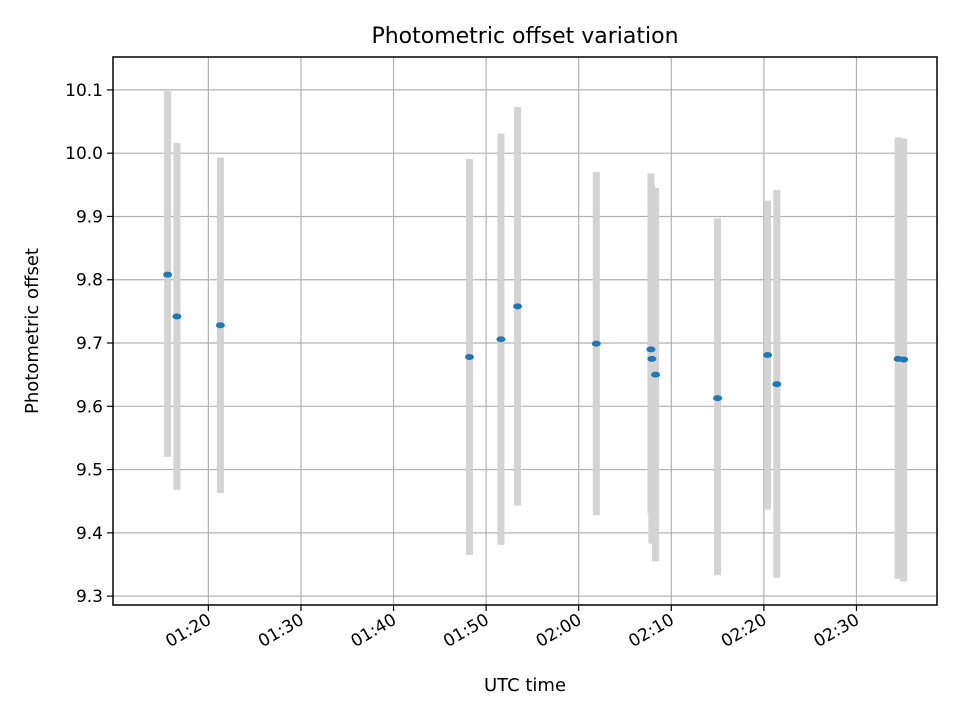 The height and width of the screenshot is (720, 960). What do you see at coordinates (89, 471) in the screenshot?
I see `y-tick-label: 9.5` at bounding box center [89, 471].